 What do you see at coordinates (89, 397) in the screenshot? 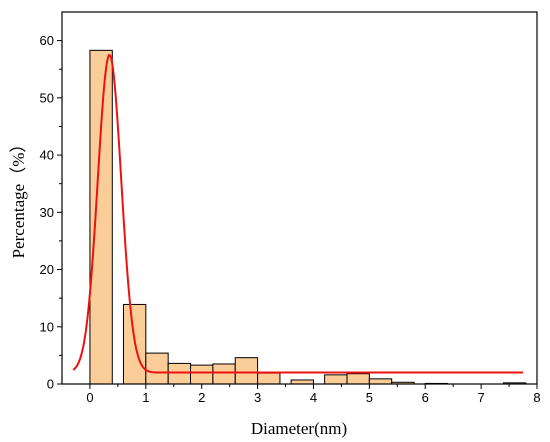
I see `x-tick-label: 0` at bounding box center [89, 397].